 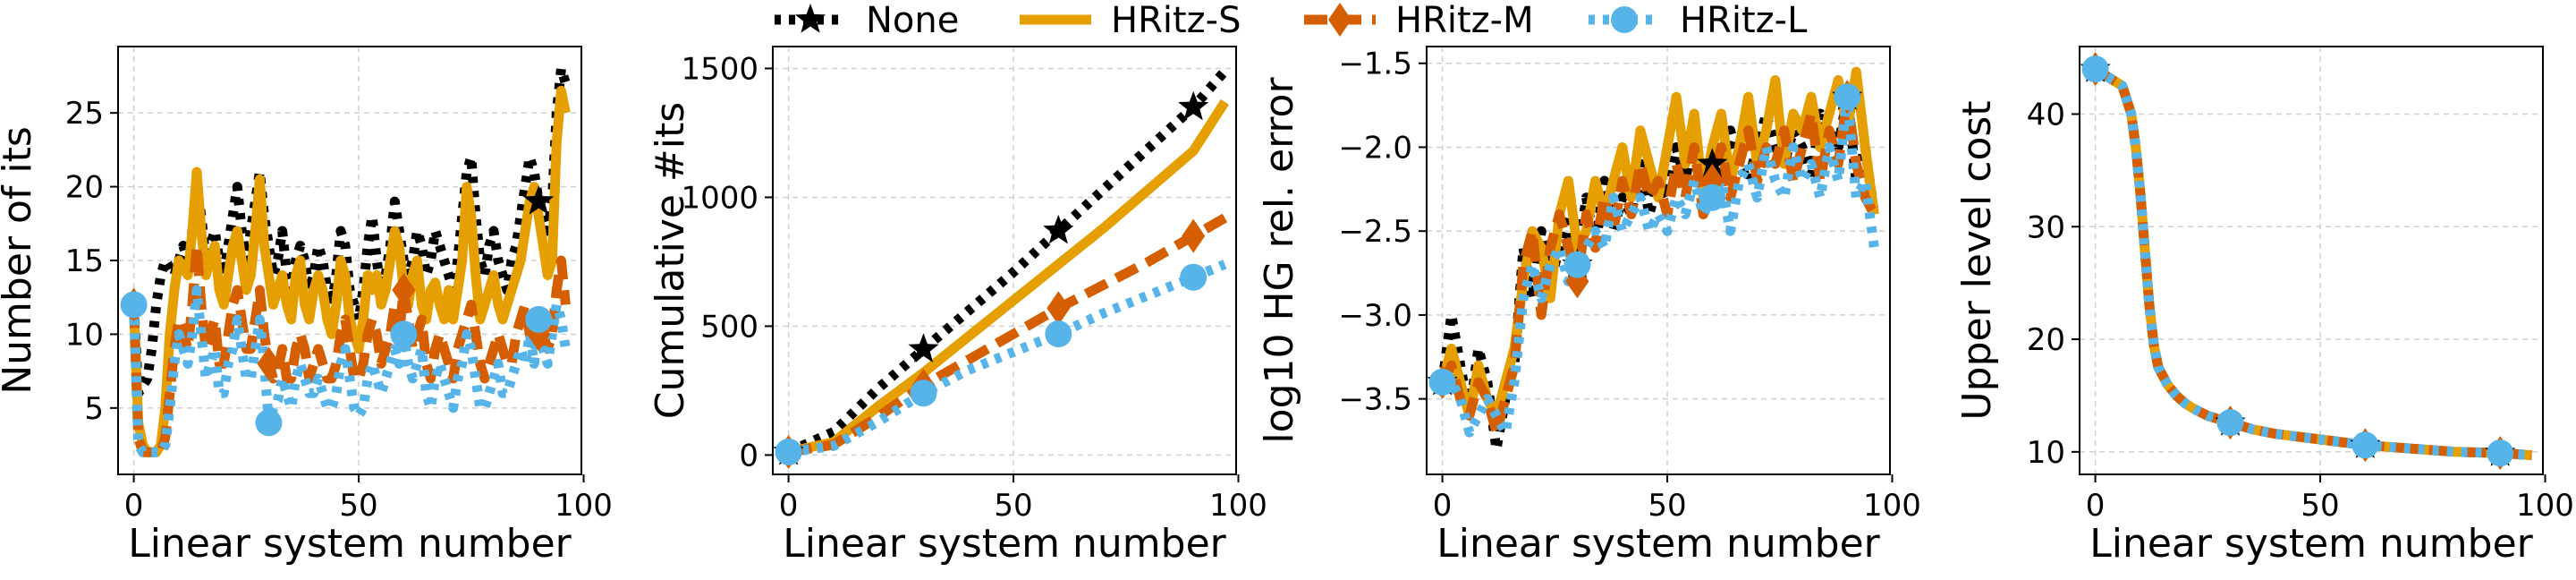 What do you see at coordinates (729, 327) in the screenshot?
I see `y-tick-label: 500` at bounding box center [729, 327].